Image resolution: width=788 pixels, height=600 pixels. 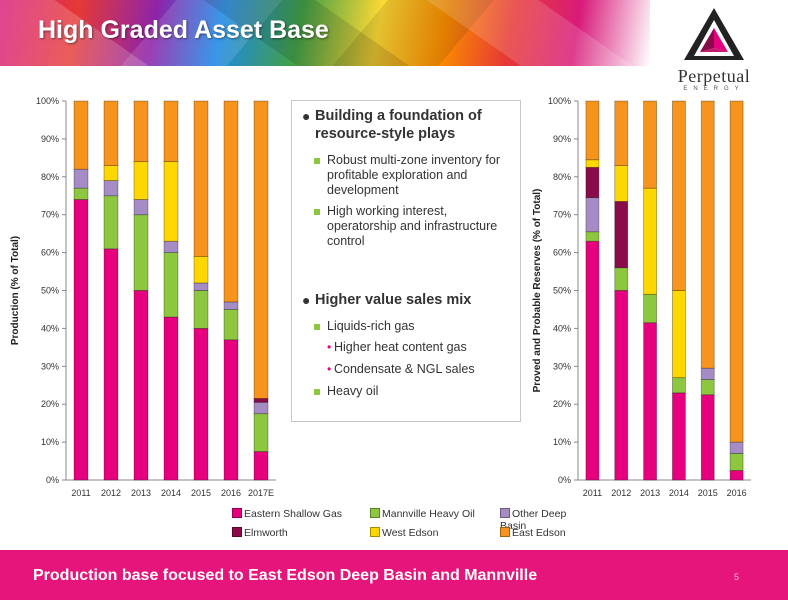 I want to click on y-tick-label: 60%, so click(x=562, y=253).